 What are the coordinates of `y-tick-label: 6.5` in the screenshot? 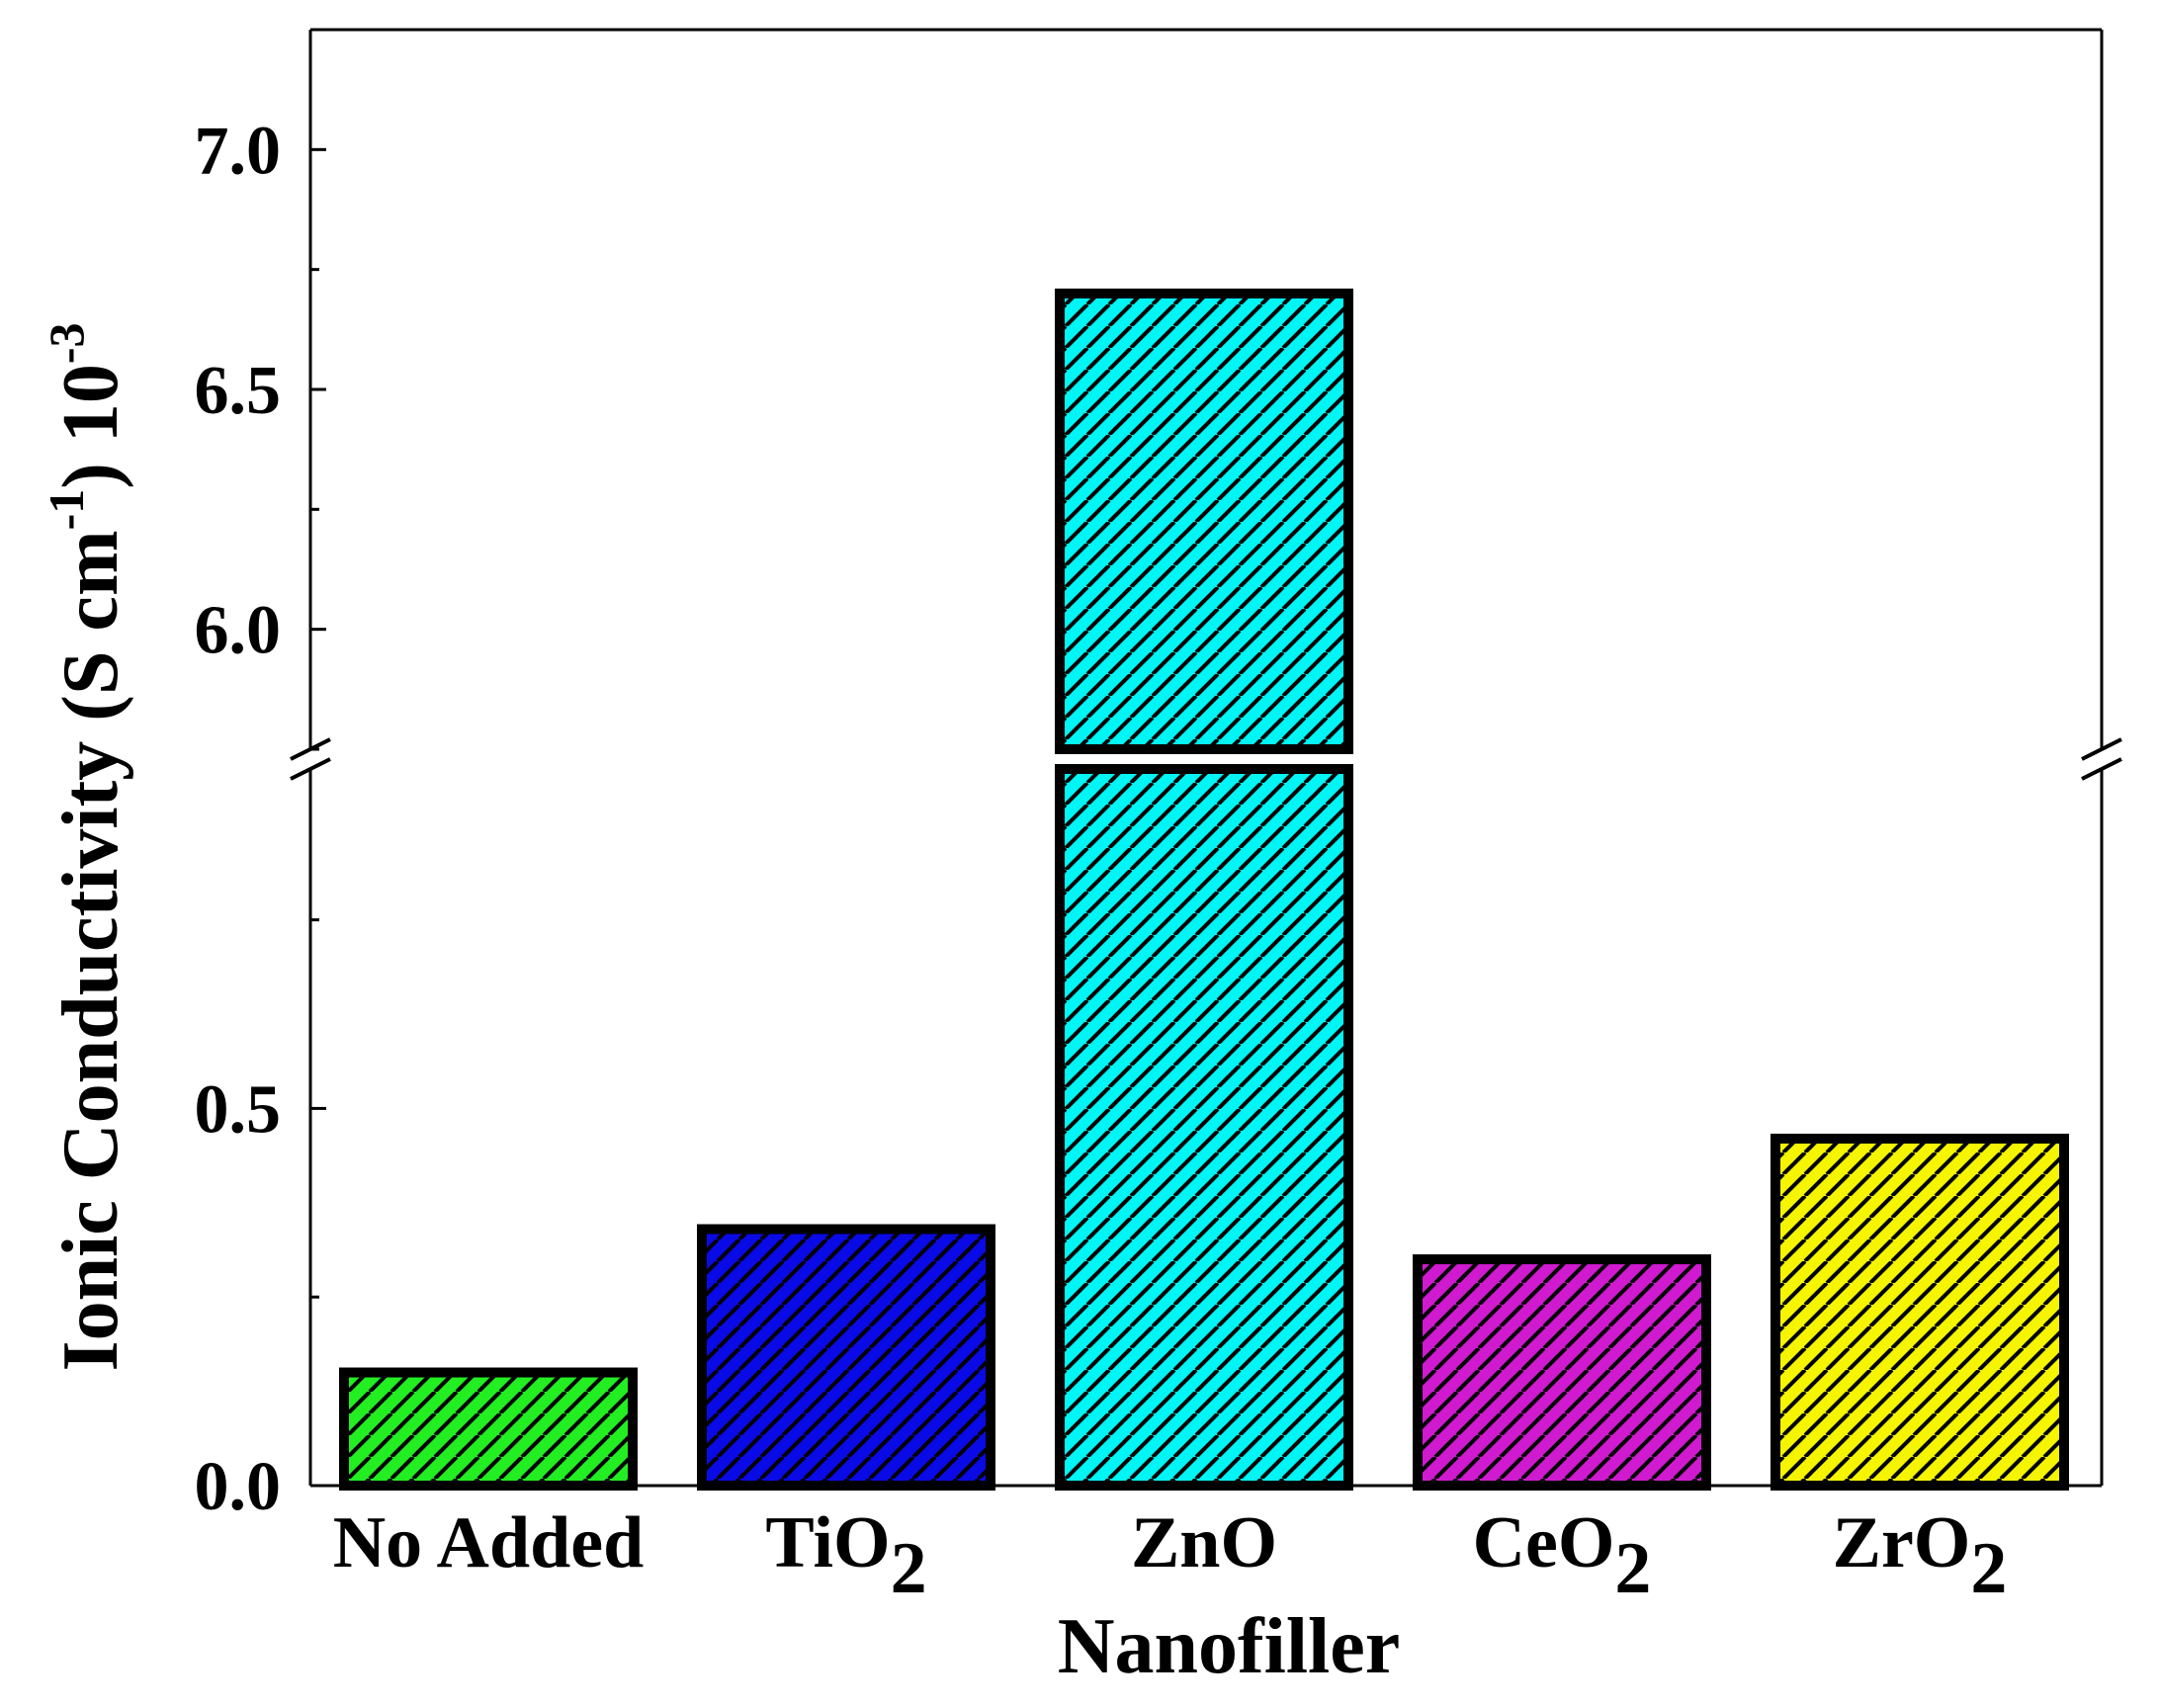 It's located at (239, 391).